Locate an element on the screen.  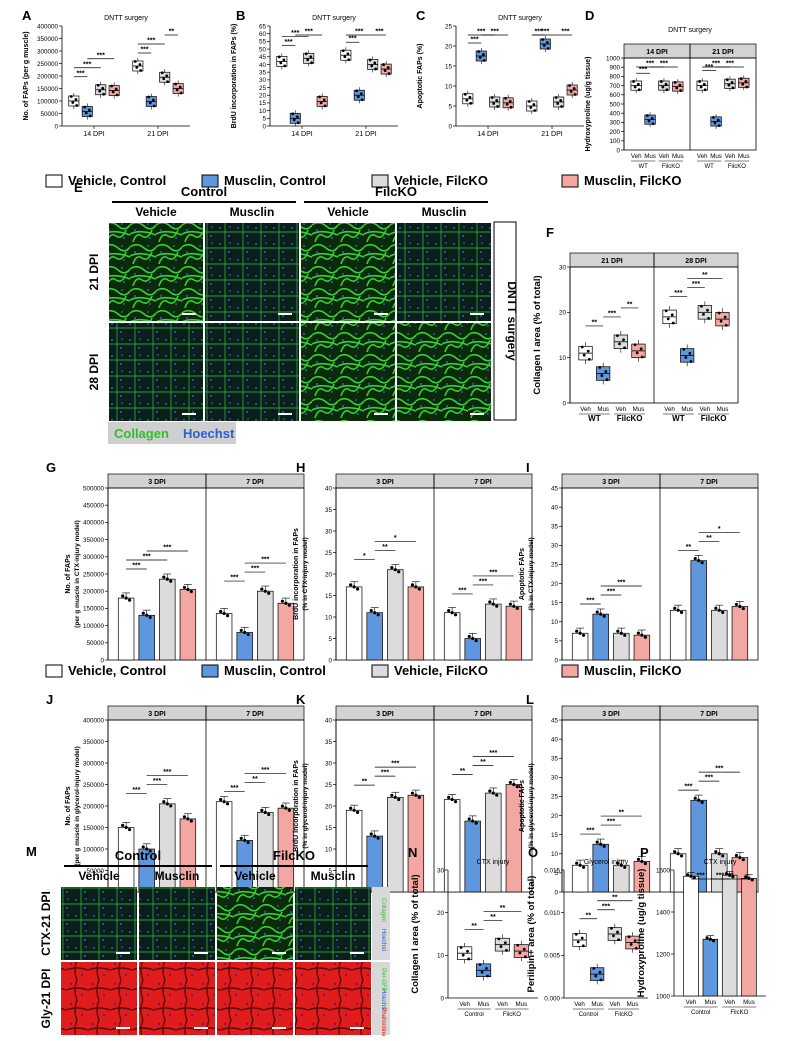
panel-letter-E: E is located at coordinates (78, 187).